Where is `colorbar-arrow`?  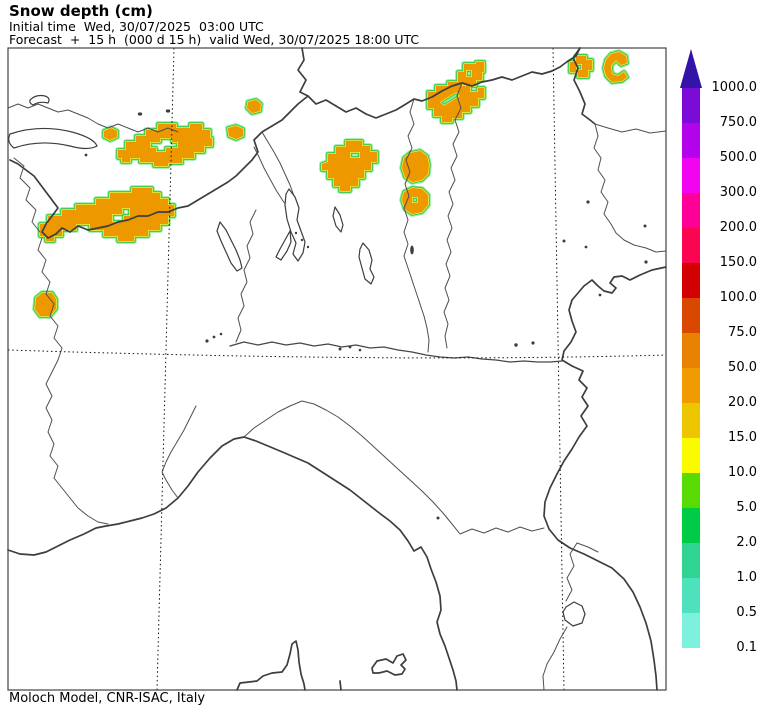
colorbar-arrow is located at coordinates (691, 68).